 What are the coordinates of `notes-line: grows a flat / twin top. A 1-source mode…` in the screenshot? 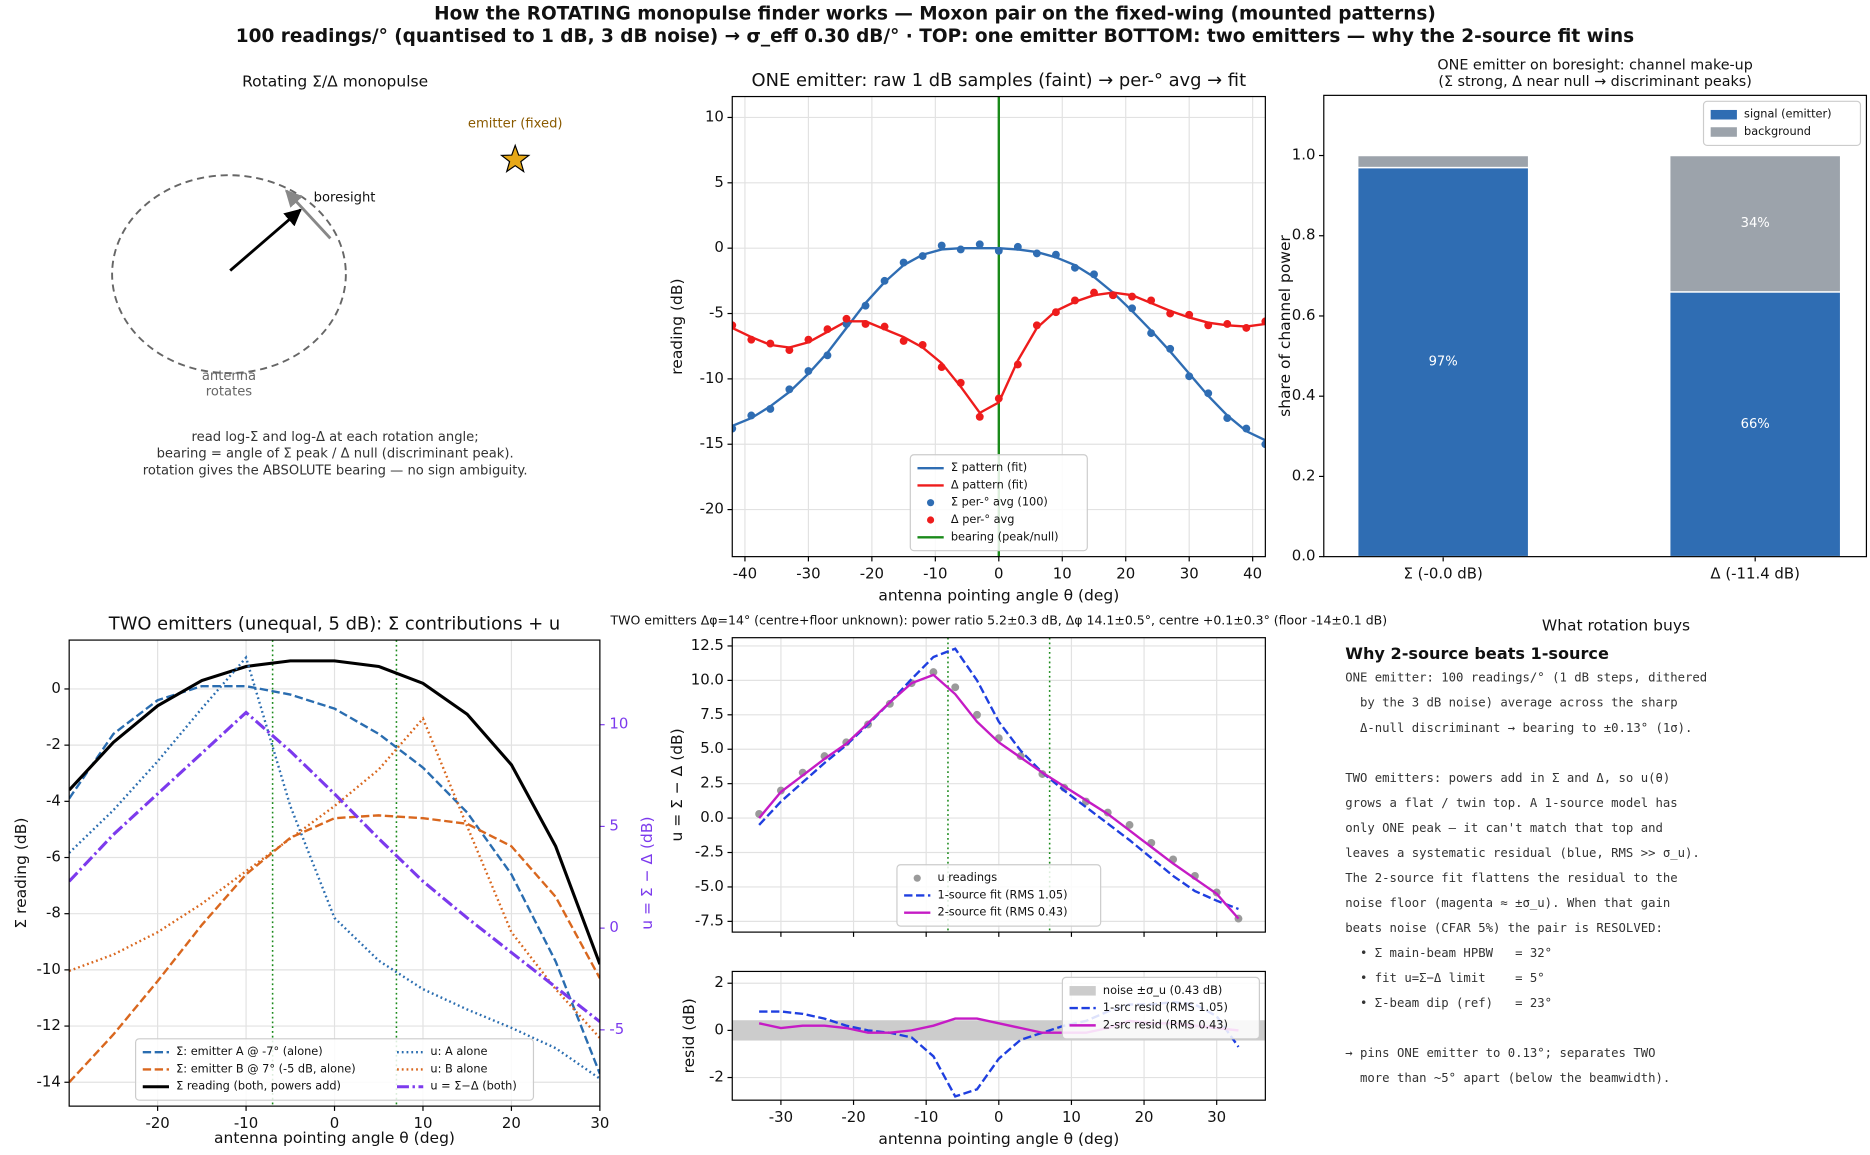 It's located at (1511, 803).